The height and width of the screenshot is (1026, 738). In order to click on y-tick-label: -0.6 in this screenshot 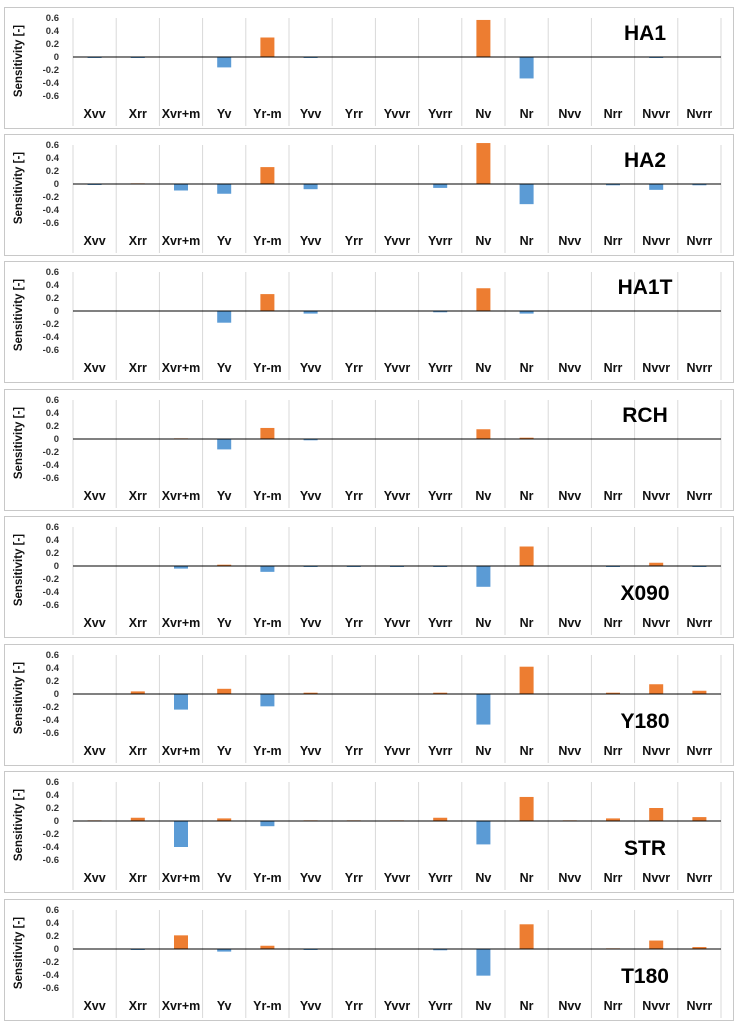, I will do `click(51, 478)`.